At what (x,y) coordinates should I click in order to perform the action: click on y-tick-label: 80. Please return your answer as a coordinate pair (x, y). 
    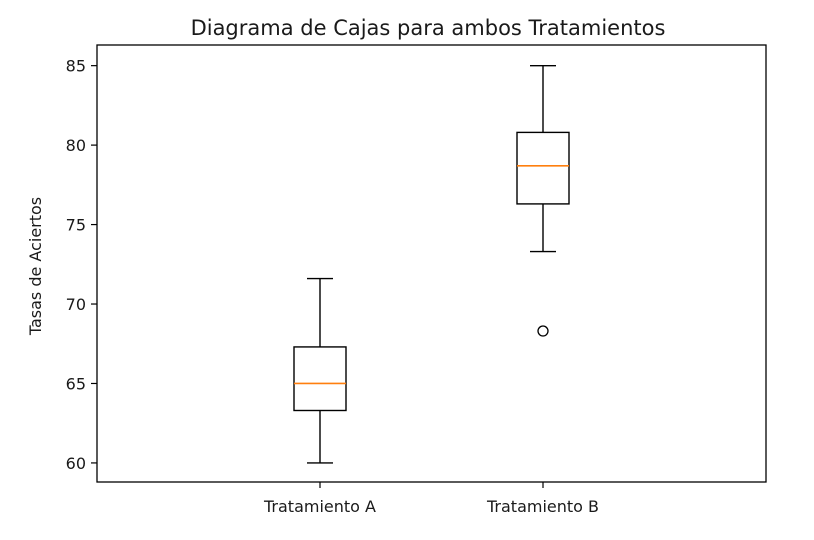
    Looking at the image, I should click on (76, 145).